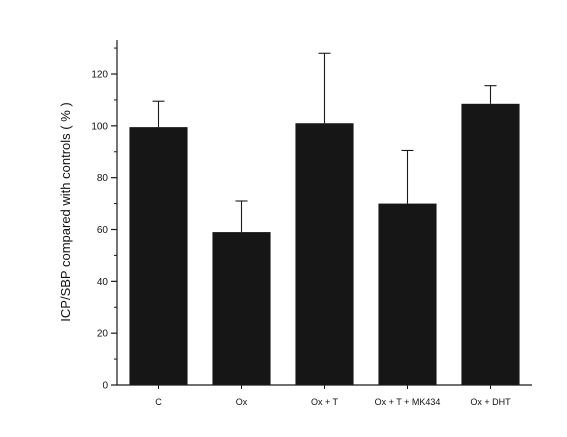 Image resolution: width=567 pixels, height=437 pixels. What do you see at coordinates (408, 402) in the screenshot?
I see `x-category-label: Ox + T + MK434` at bounding box center [408, 402].